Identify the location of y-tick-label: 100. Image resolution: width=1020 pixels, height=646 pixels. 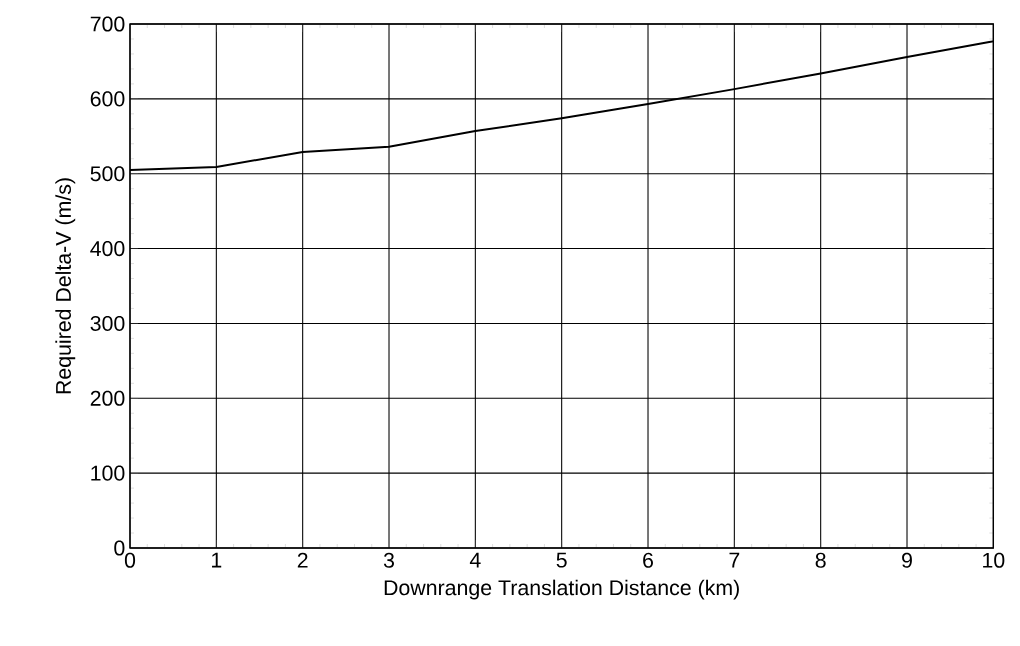
(108, 473).